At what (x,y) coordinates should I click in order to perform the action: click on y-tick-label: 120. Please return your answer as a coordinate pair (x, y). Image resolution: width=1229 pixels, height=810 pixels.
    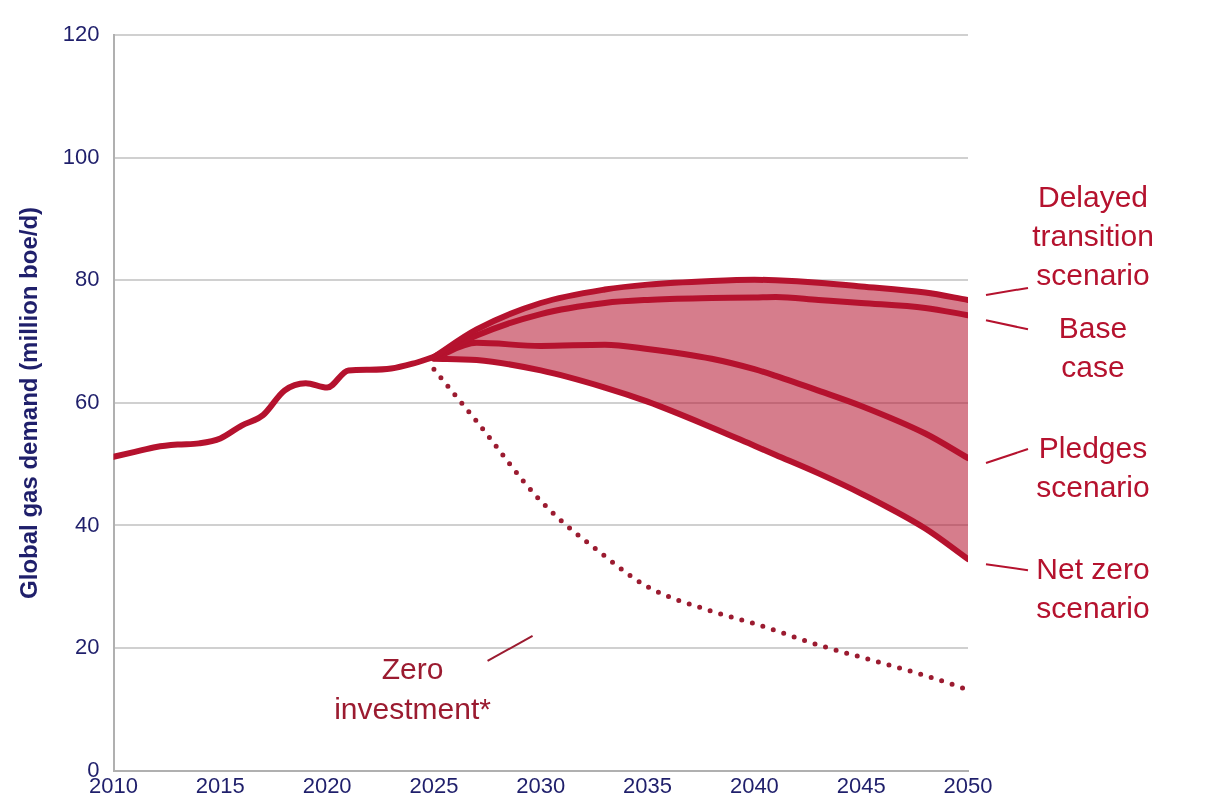
    Looking at the image, I should click on (81, 34).